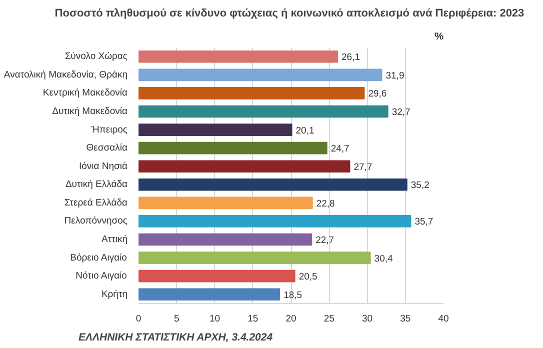 Image resolution: width=543 pixels, height=348 pixels. What do you see at coordinates (377, 94) in the screenshot?
I see `data-label: 29,6` at bounding box center [377, 94].